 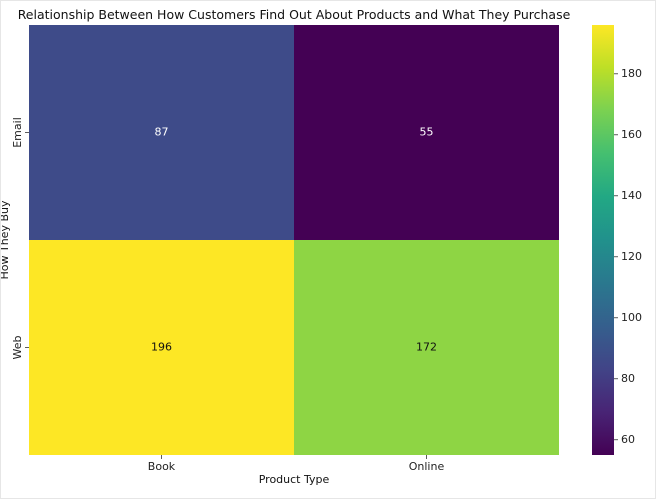 I want to click on y-tick-label: Email, so click(x=17, y=132).